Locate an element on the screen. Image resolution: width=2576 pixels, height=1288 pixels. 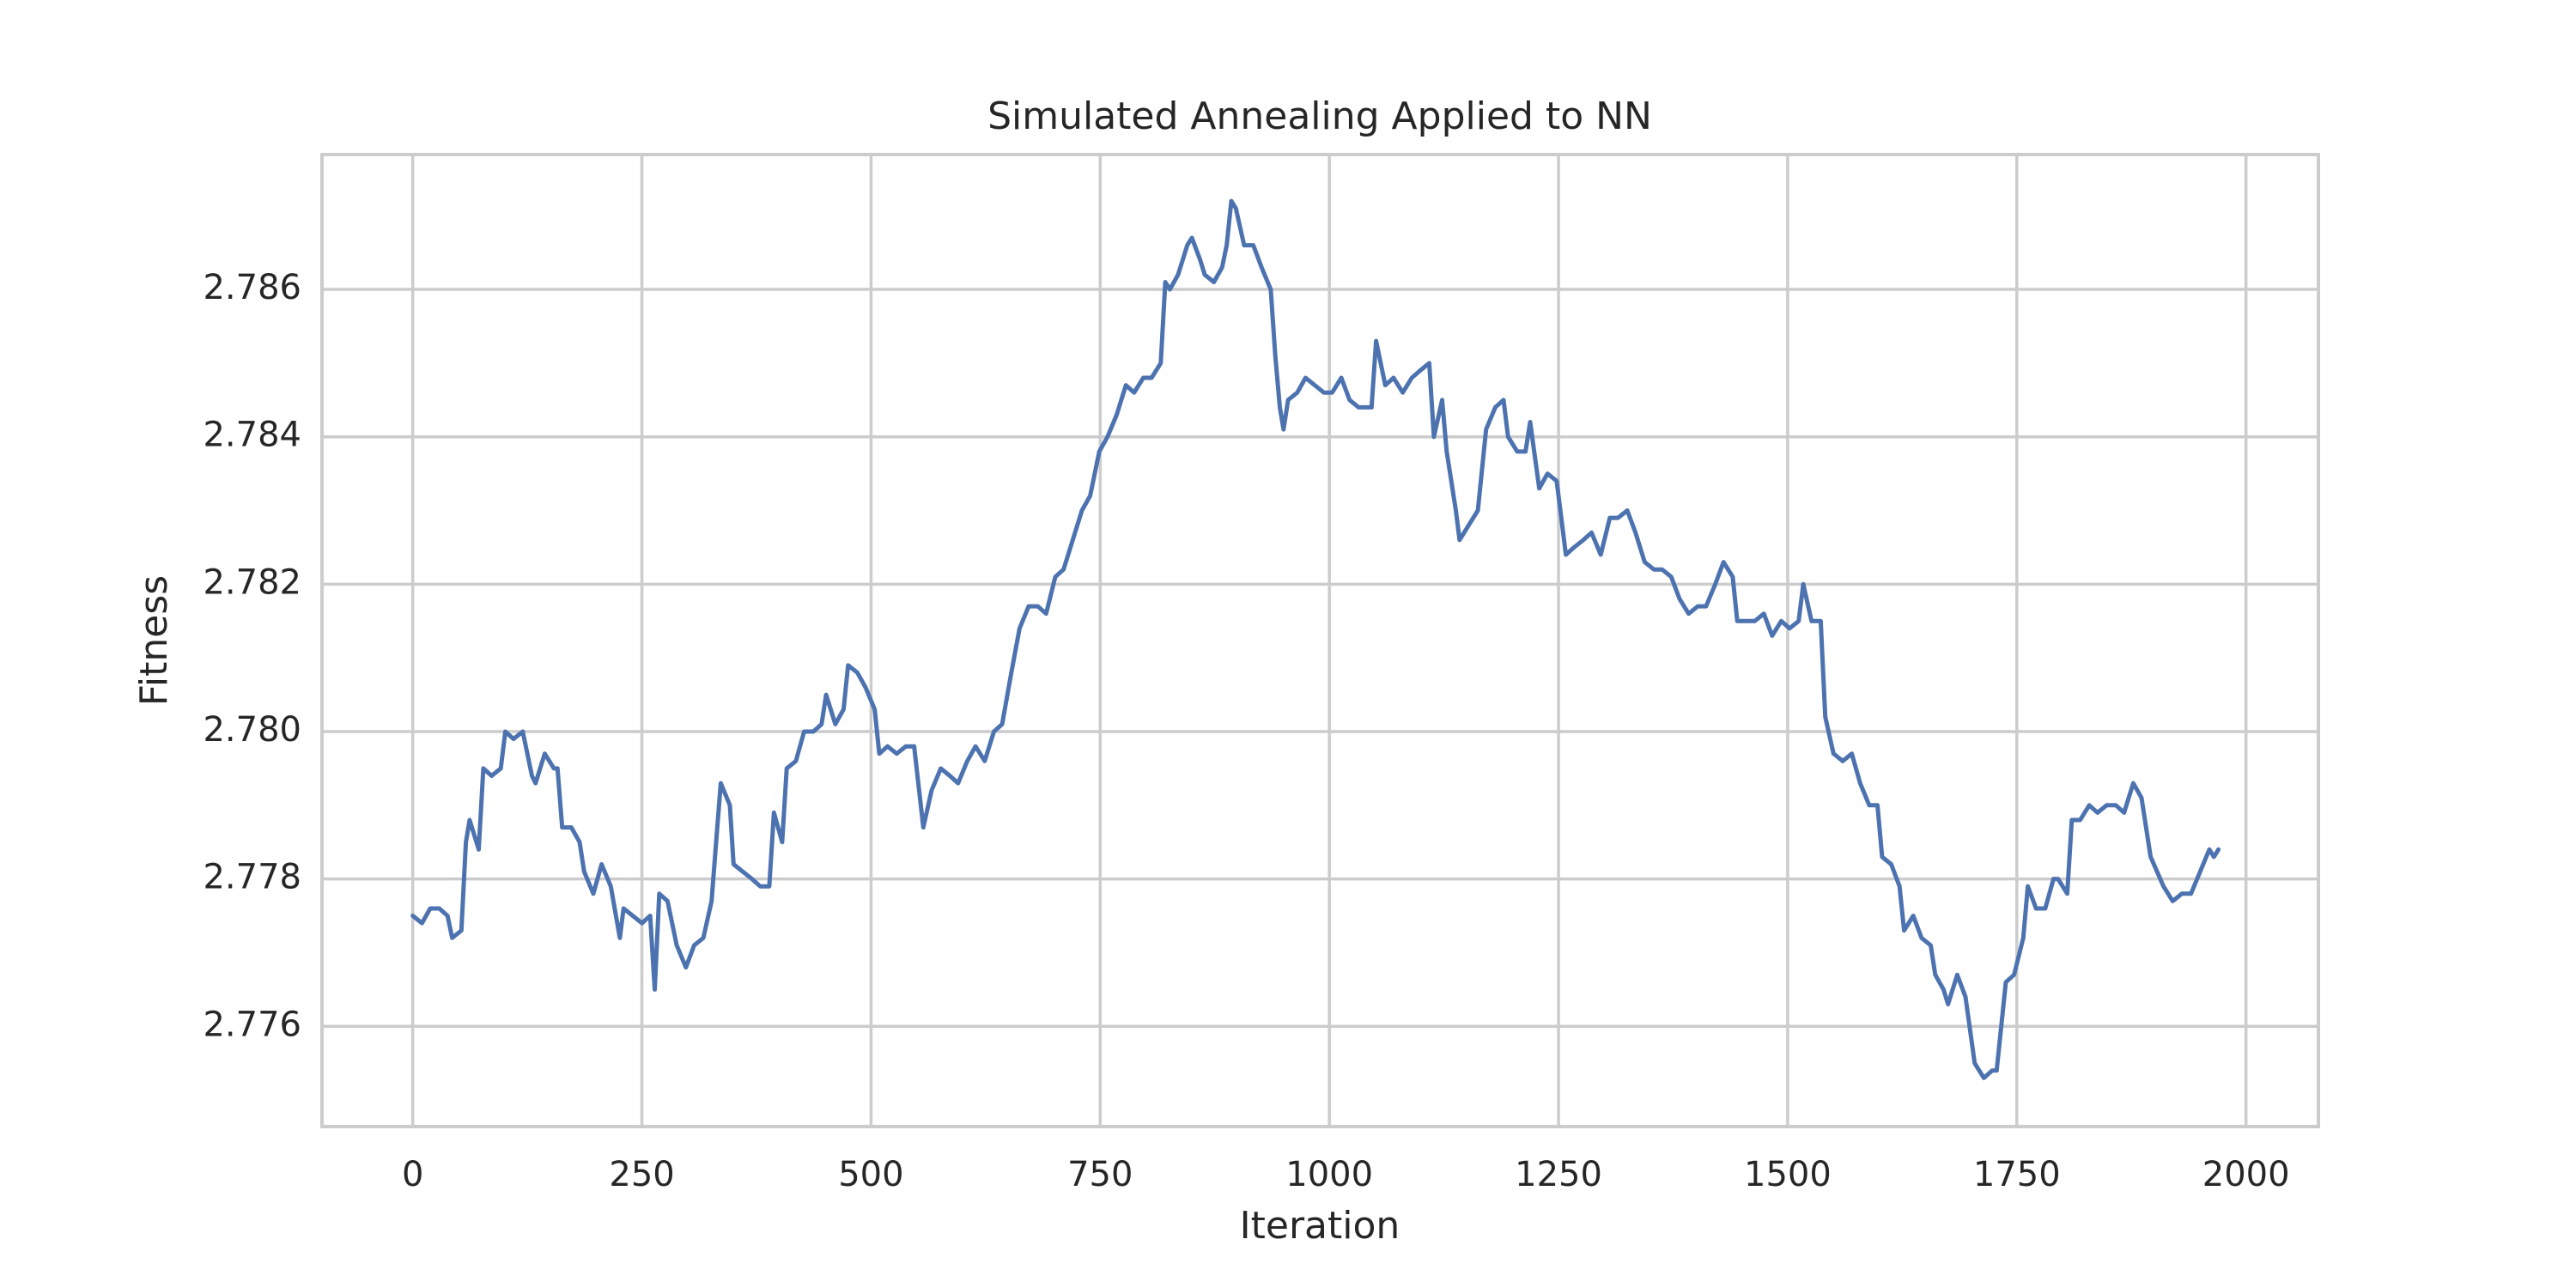
x-tick-label: 1000 is located at coordinates (1329, 1174).